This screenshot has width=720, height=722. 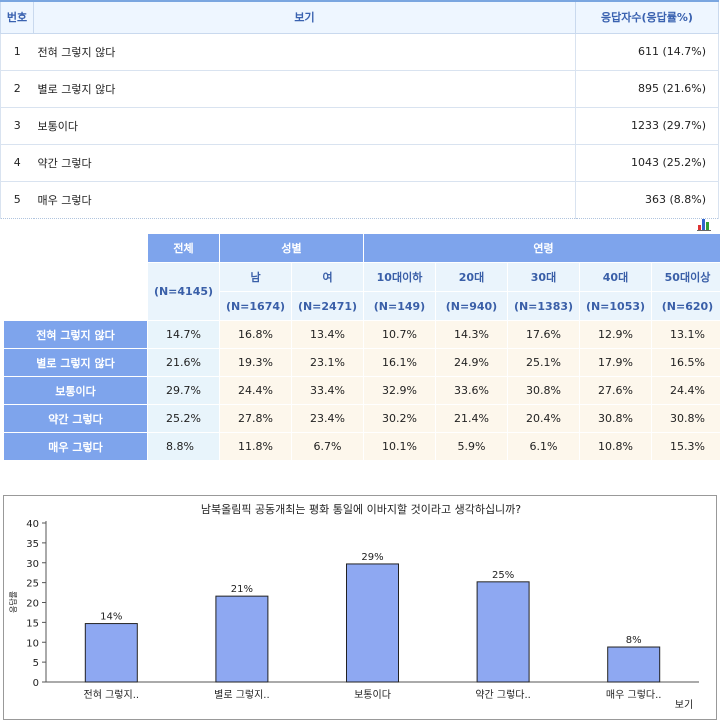 I want to click on age-col-n: (N=1383), so click(x=543, y=306).